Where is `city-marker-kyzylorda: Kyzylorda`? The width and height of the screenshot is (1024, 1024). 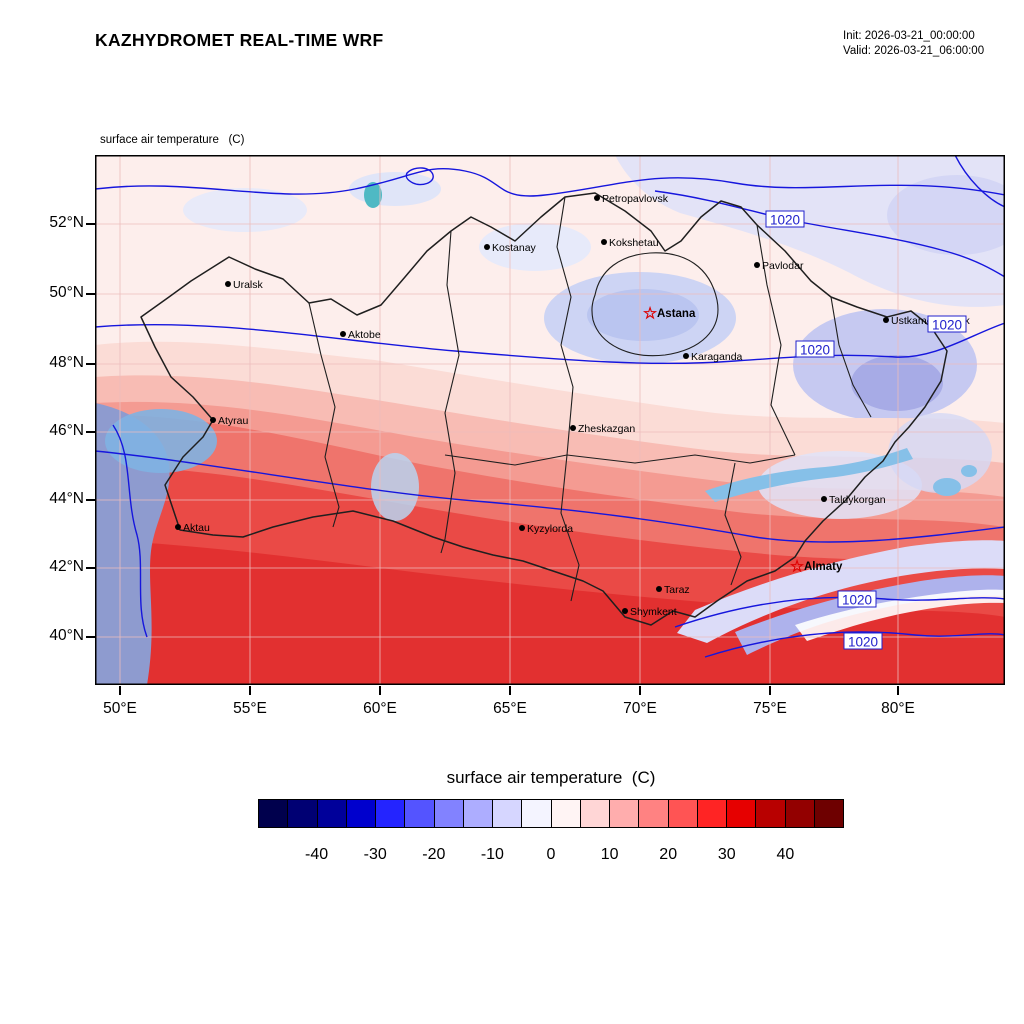
city-marker-kyzylorda: Kyzylorda is located at coordinates (546, 529).